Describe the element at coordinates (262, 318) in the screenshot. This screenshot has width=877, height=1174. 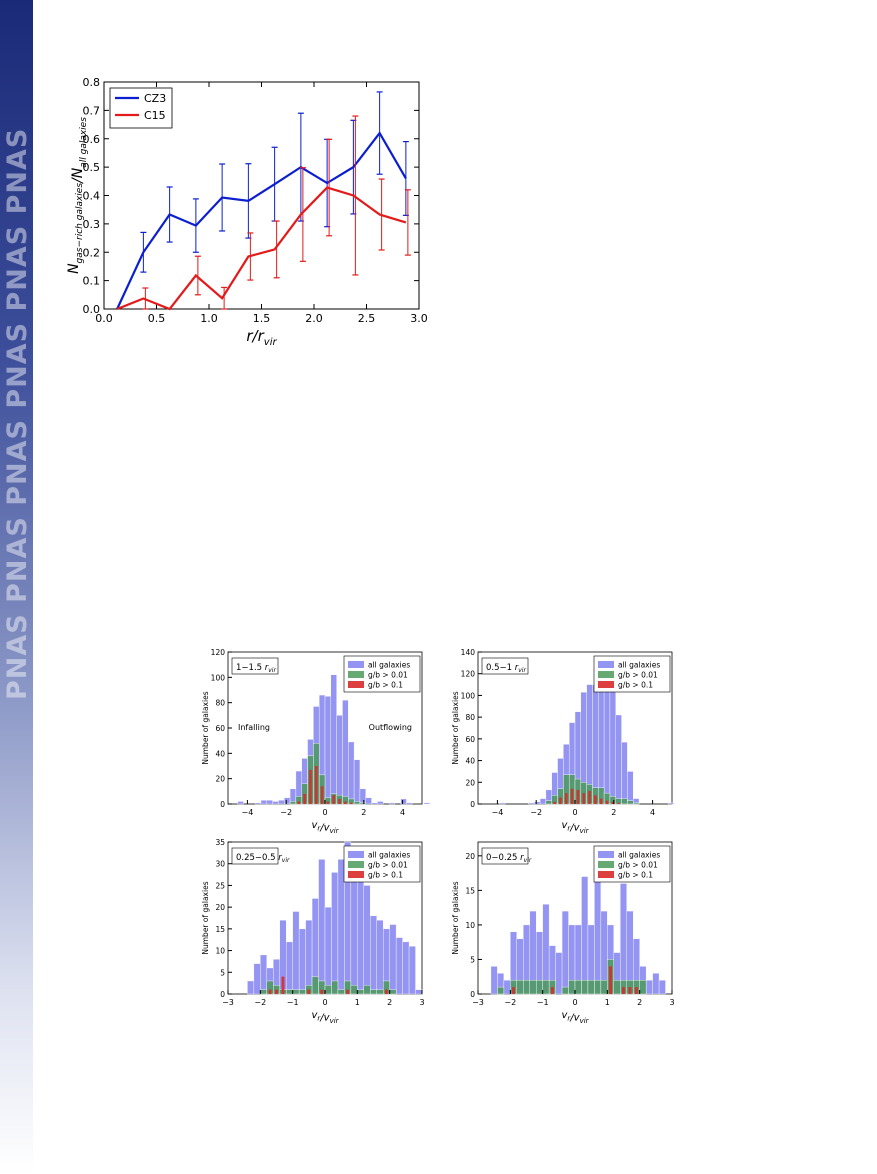
I see `x-tick-label: 1.5` at that location.